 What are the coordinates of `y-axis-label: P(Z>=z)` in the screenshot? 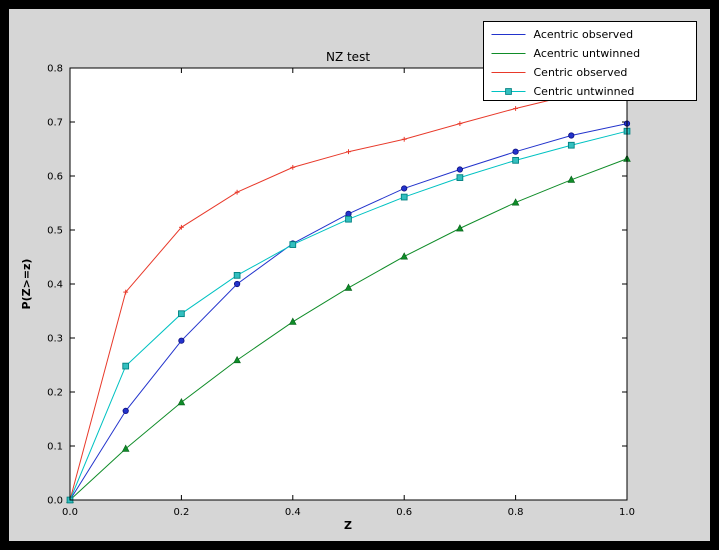 It's located at (26, 284).